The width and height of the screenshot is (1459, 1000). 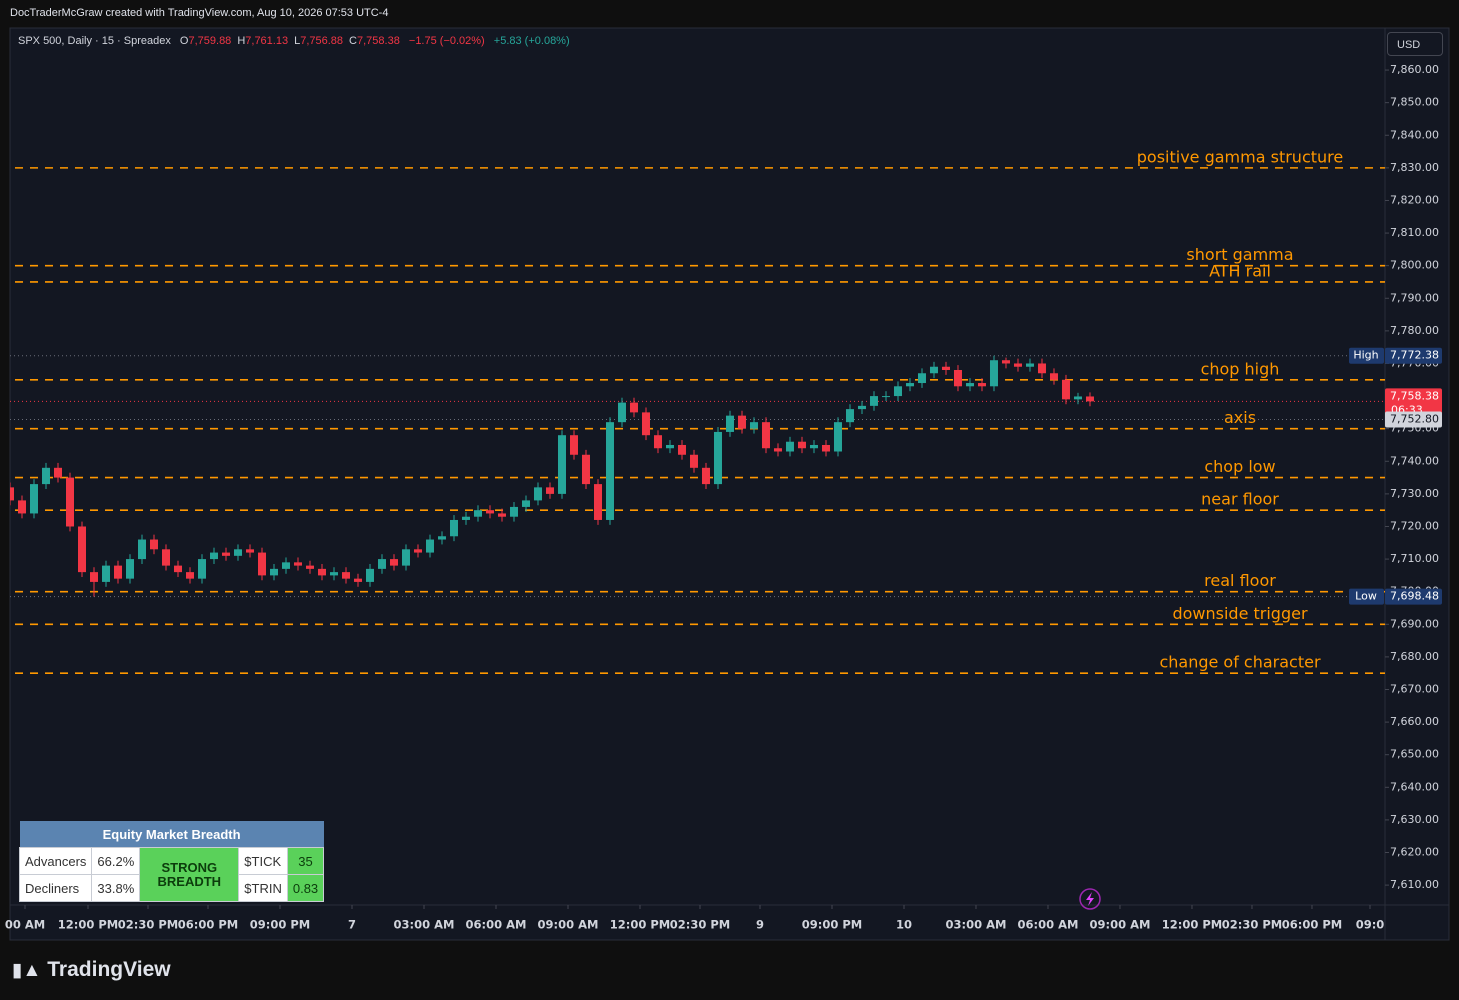 What do you see at coordinates (1414, 558) in the screenshot?
I see `y-tick-label: 7,710.00` at bounding box center [1414, 558].